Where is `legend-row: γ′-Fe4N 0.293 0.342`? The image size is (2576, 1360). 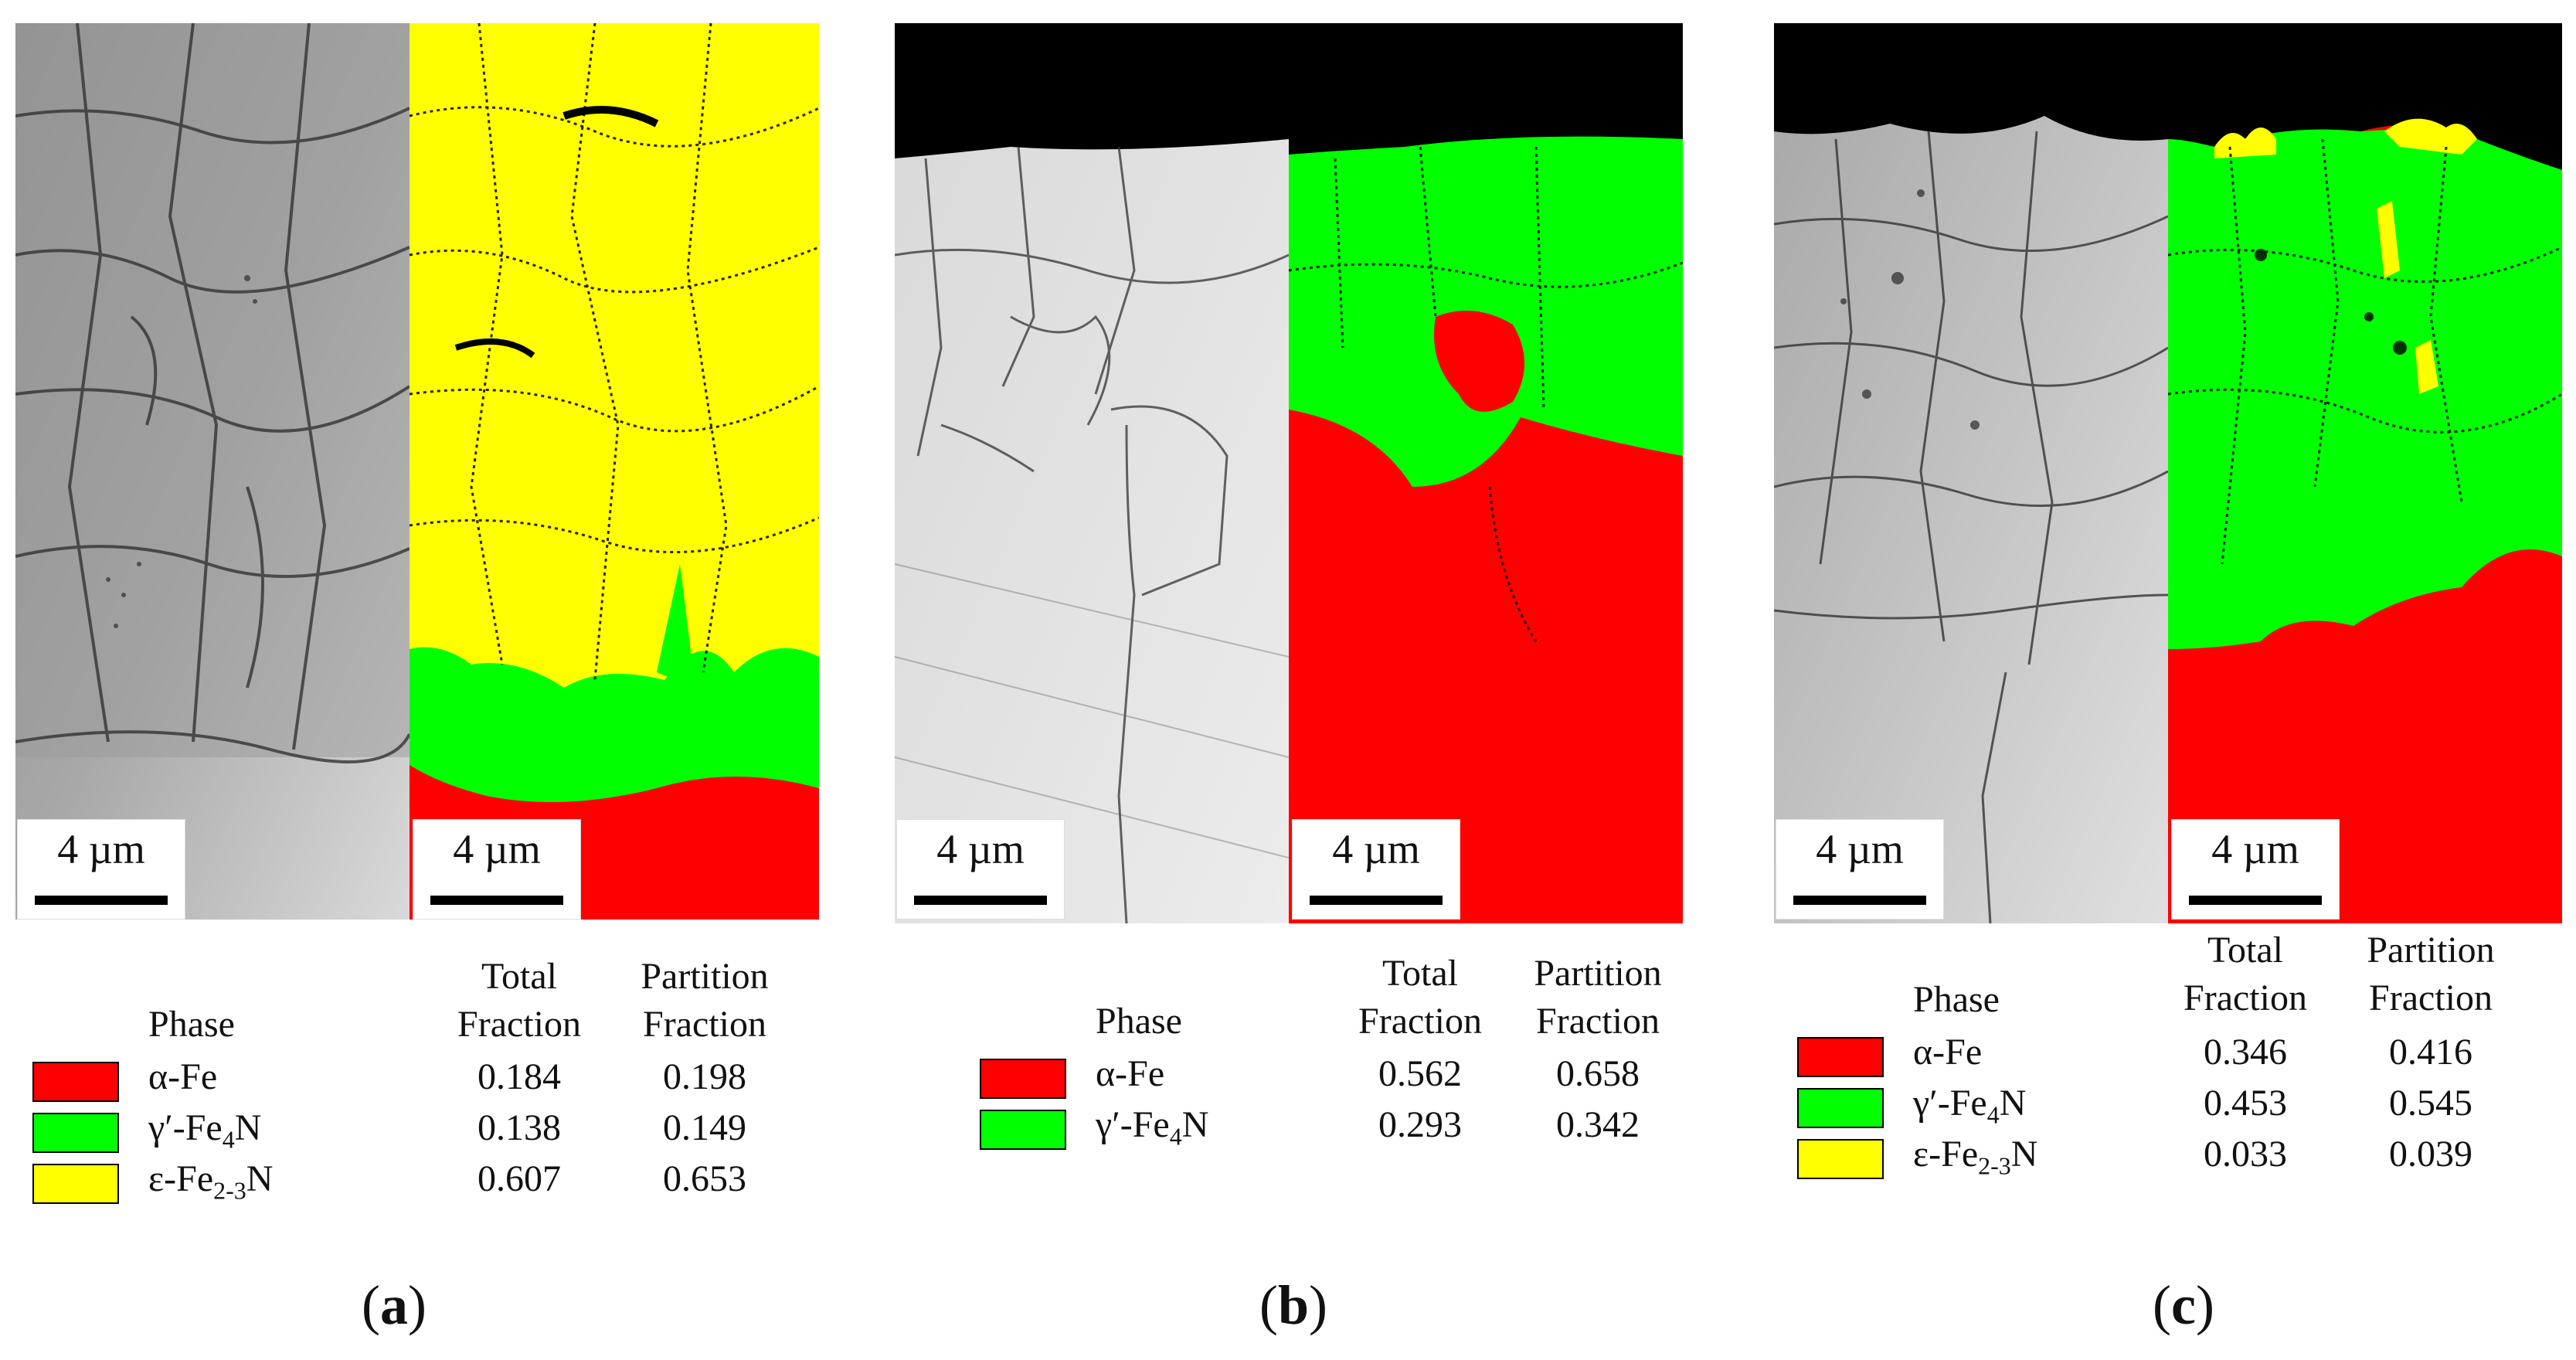 legend-row: γ′-Fe4N 0.293 0.342 is located at coordinates (1335, 1132).